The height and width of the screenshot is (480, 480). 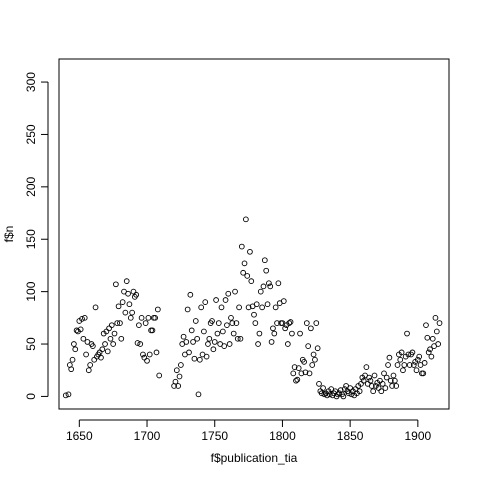 What do you see at coordinates (31, 187) in the screenshot?
I see `y-tick-label: 200` at bounding box center [31, 187].